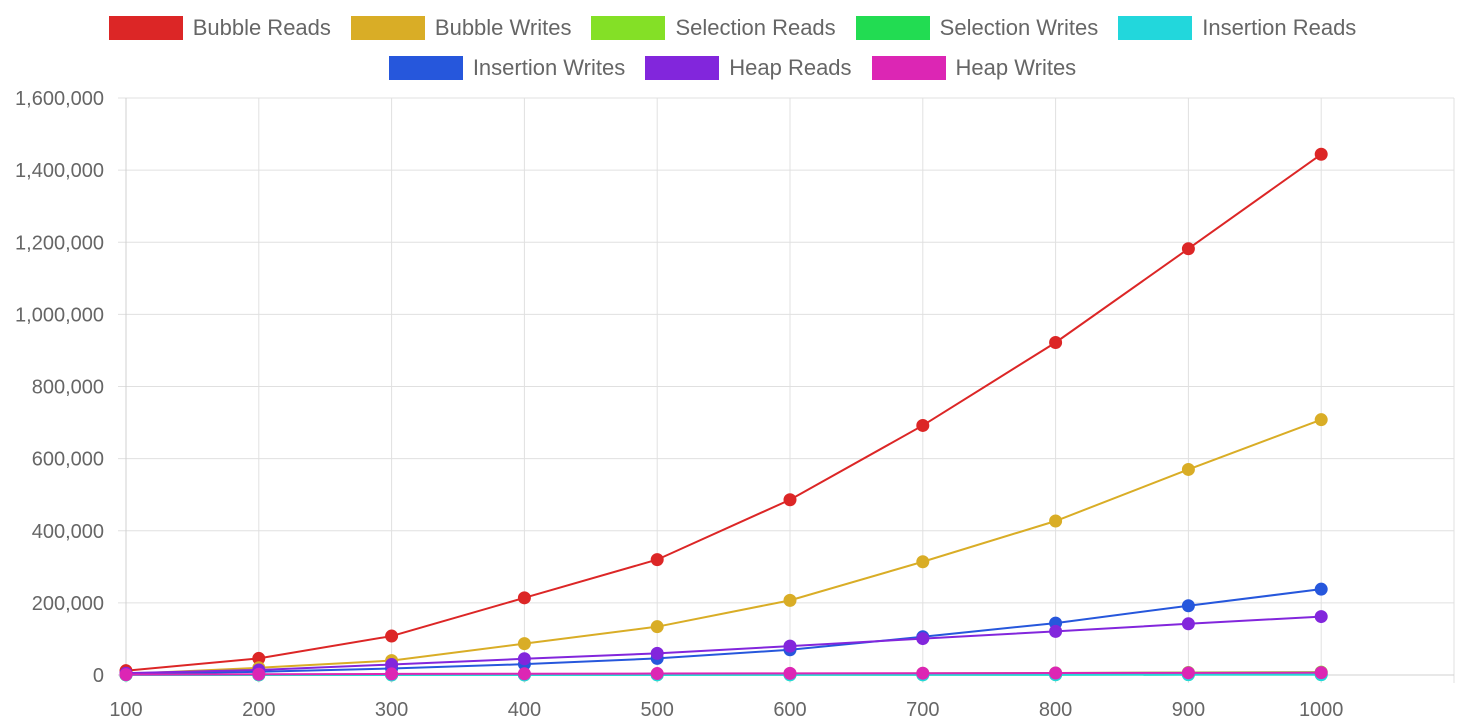  I want to click on legend-label: Insertion Reads, so click(1279, 27).